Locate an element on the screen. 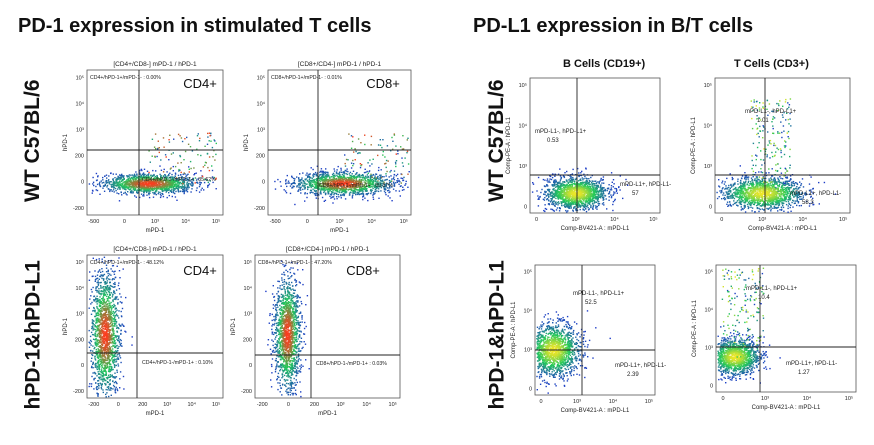 This screenshot has height=445, width=874. y-tick-label: 0 is located at coordinates (263, 183).